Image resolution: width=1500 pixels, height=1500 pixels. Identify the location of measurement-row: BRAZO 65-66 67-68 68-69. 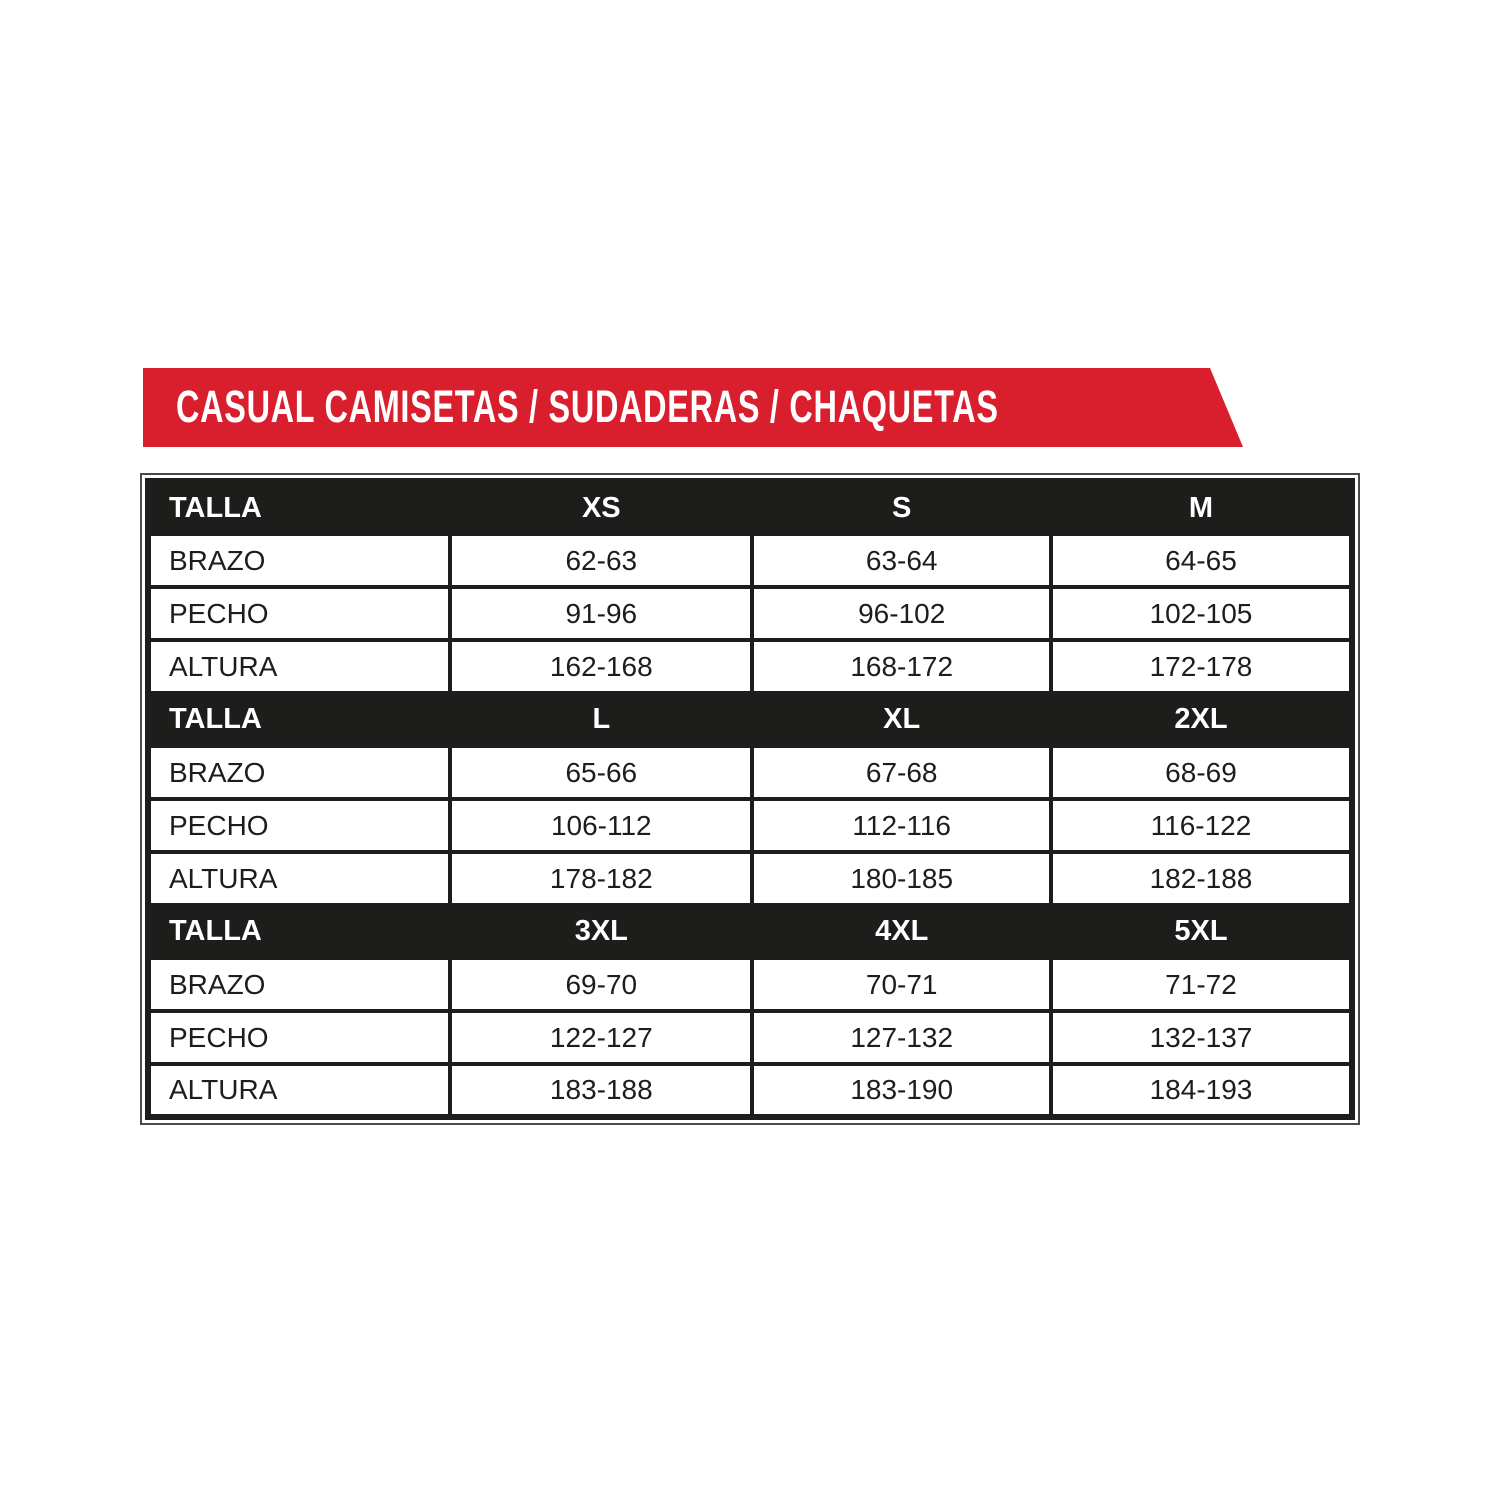
(750, 772).